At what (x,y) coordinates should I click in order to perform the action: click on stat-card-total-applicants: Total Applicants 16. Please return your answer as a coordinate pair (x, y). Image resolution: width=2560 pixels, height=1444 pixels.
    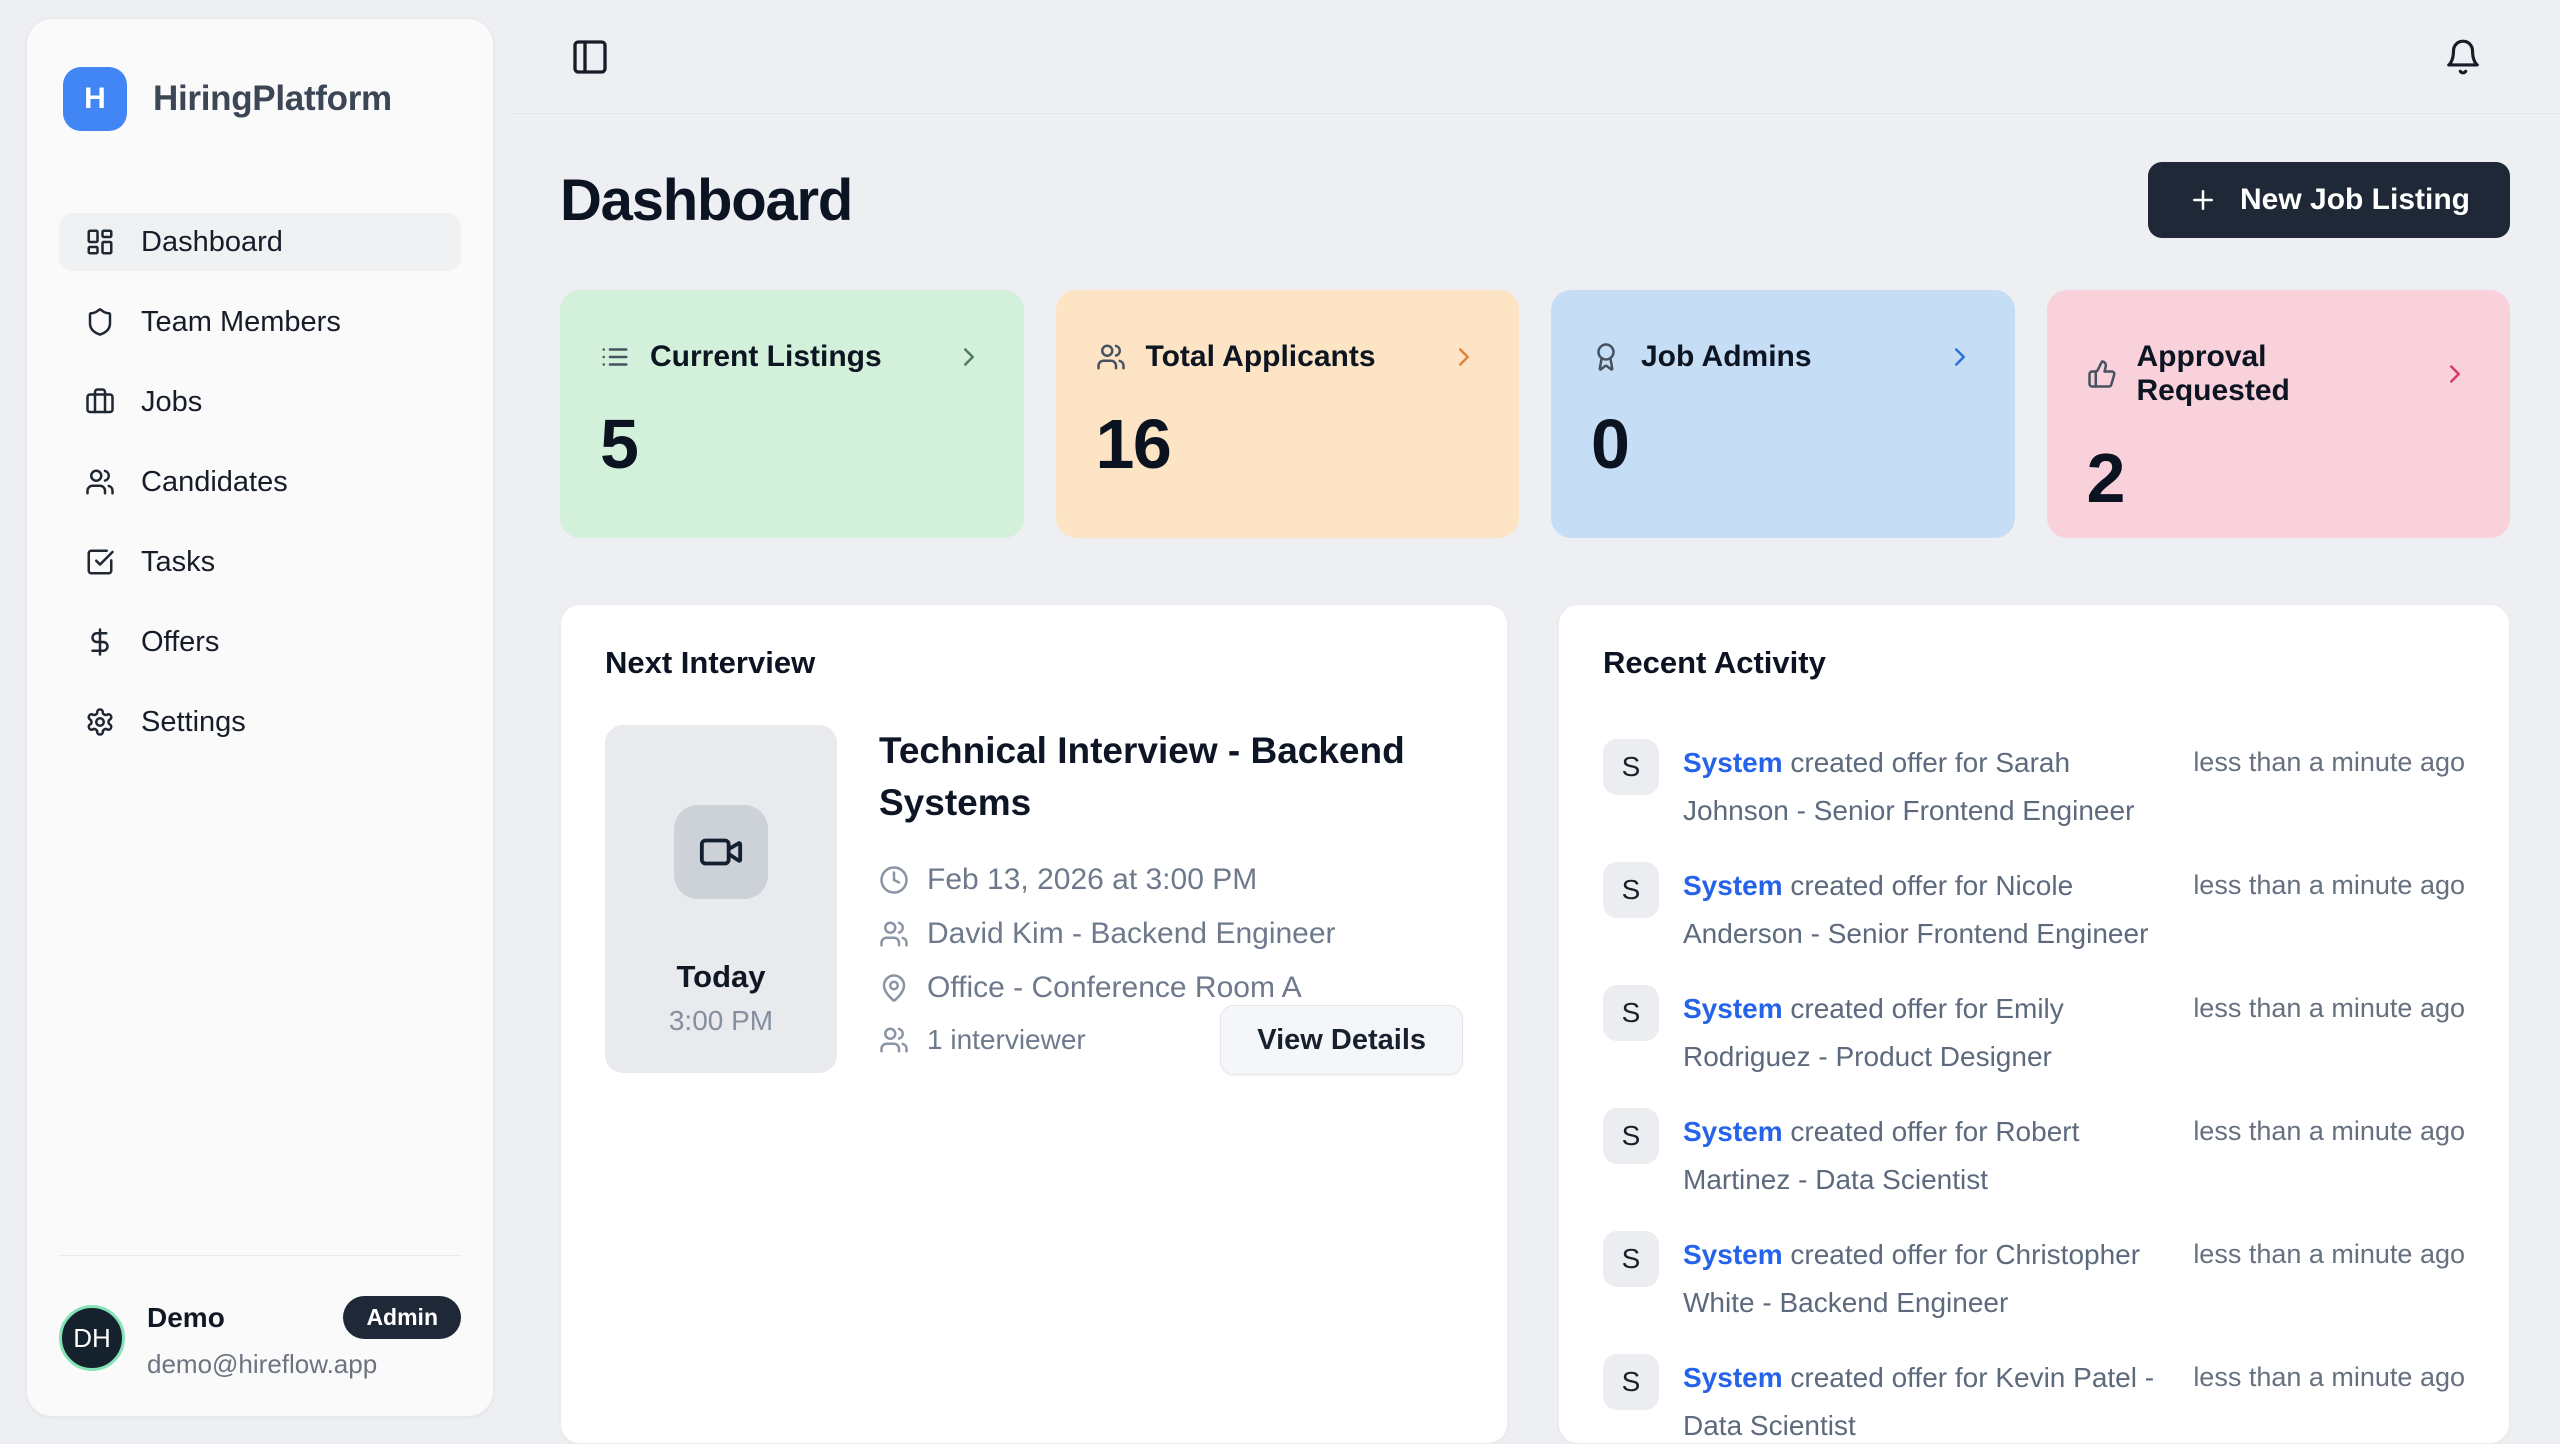
    Looking at the image, I should click on (1287, 414).